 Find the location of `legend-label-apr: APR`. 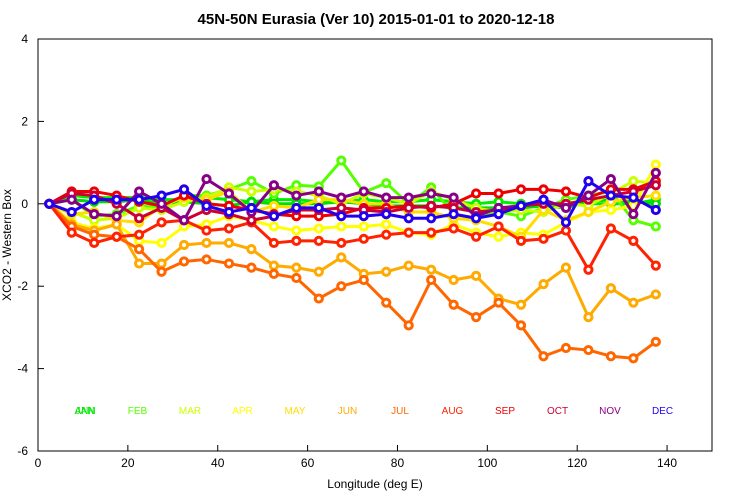

legend-label-apr: APR is located at coordinates (242, 411).